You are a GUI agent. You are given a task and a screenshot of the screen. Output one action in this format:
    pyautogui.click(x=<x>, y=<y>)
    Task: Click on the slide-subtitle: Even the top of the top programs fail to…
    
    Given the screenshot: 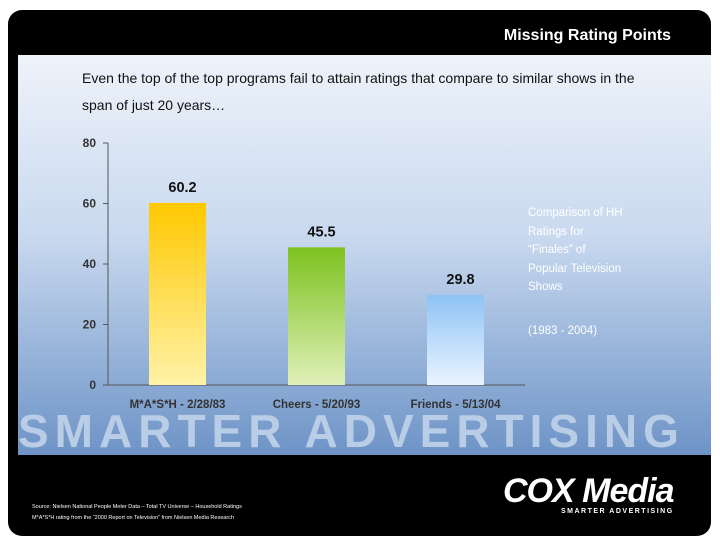 What is the action you would take?
    pyautogui.click(x=358, y=91)
    